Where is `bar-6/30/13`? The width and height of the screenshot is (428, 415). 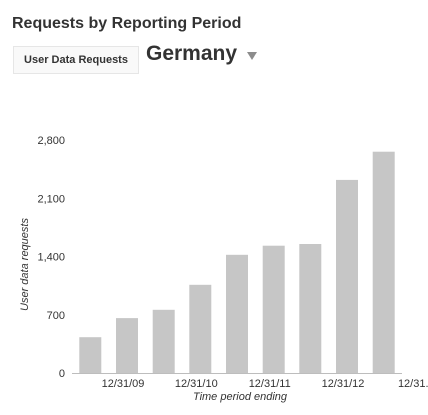 bar-6/30/13 is located at coordinates (383, 262).